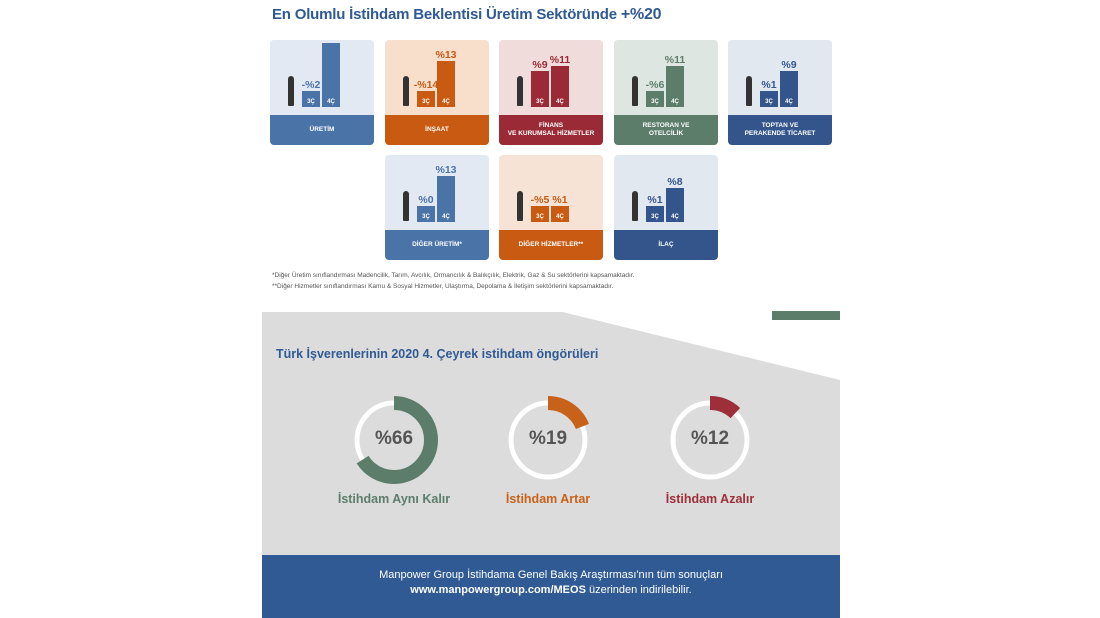  I want to click on value-q3: -%2, so click(311, 85).